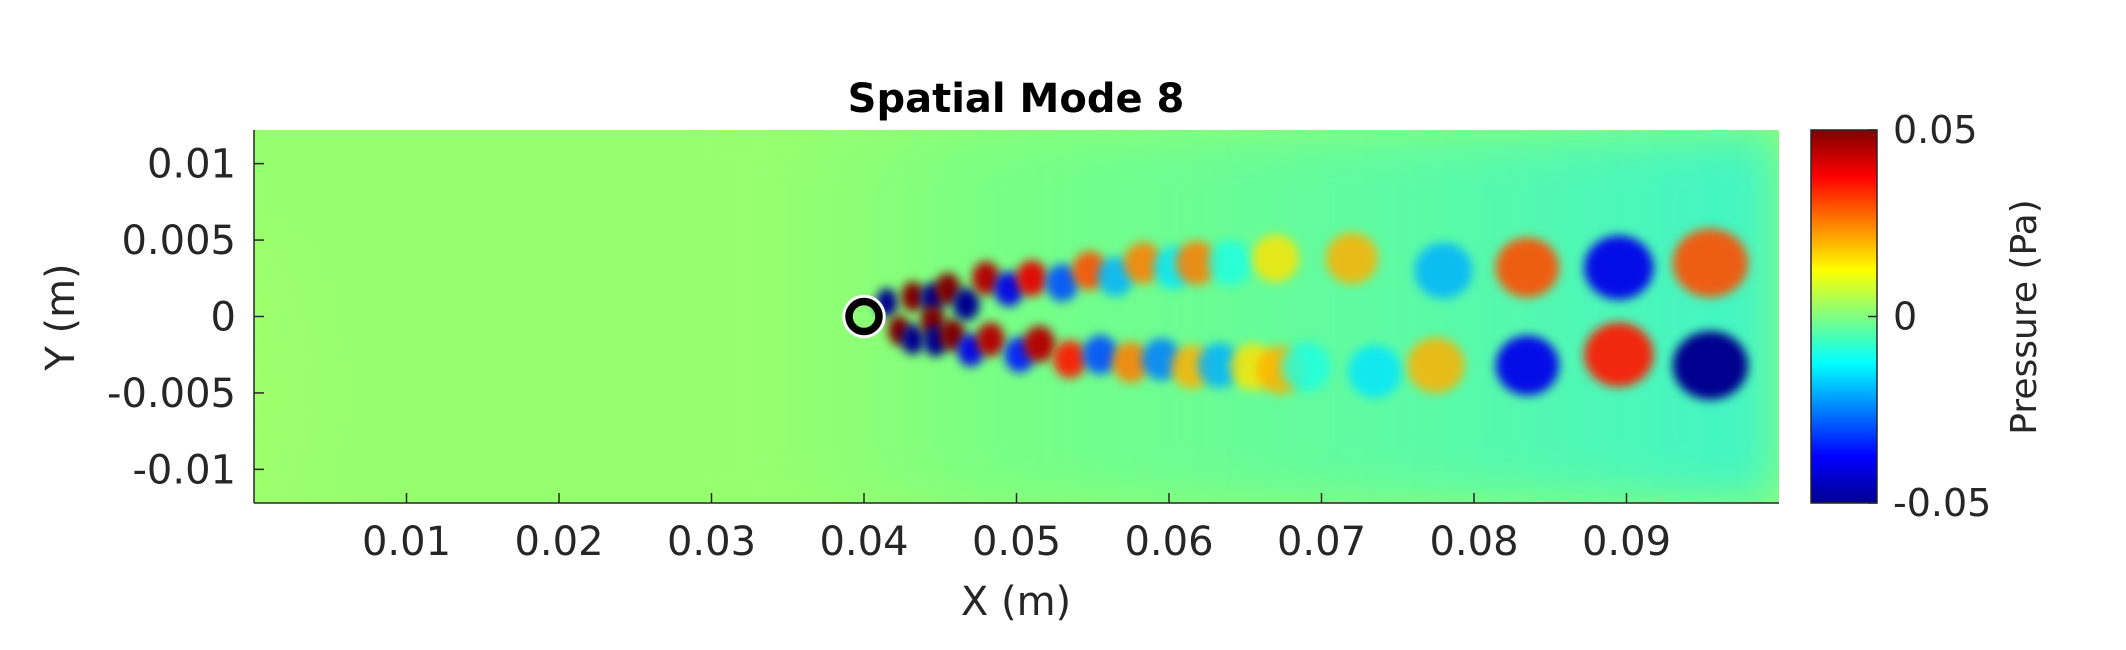 This screenshot has height=650, width=2126. Describe the element at coordinates (1473, 542) in the screenshot. I see `x-tick-label: 0.08` at that location.